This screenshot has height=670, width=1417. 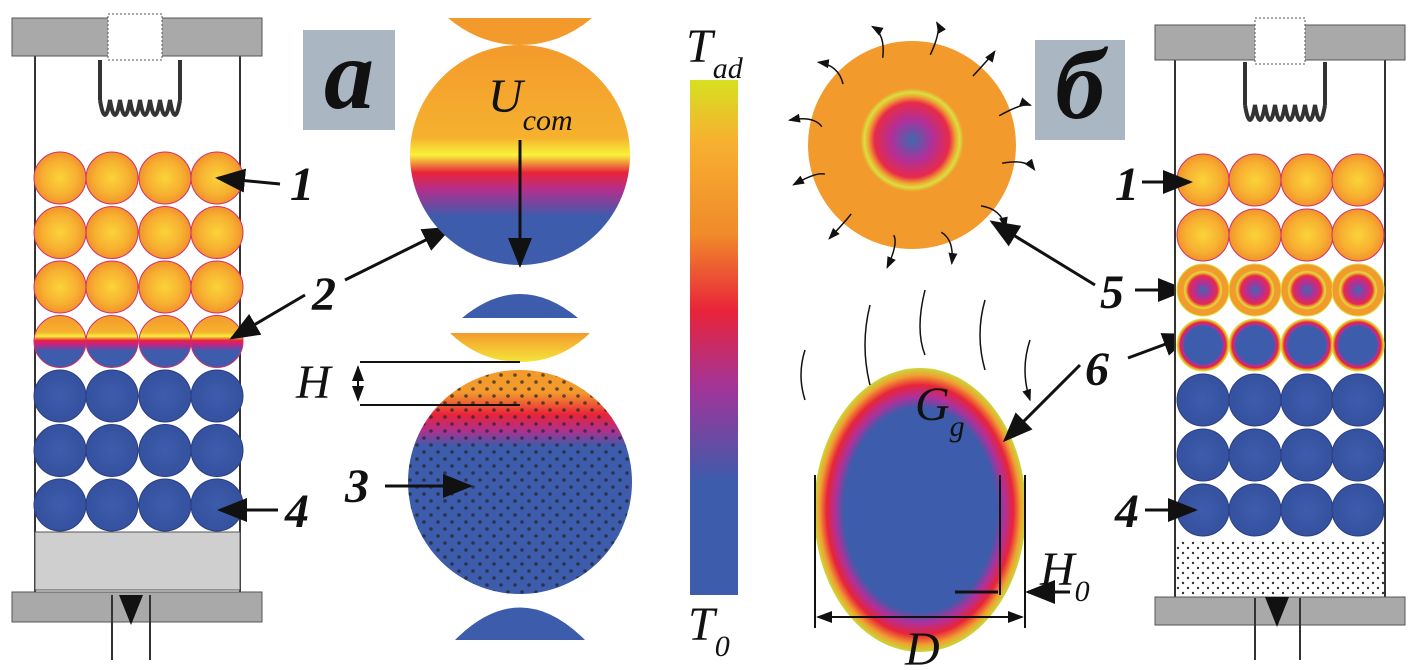 I want to click on extinct-particle, so click(x=935, y=470).